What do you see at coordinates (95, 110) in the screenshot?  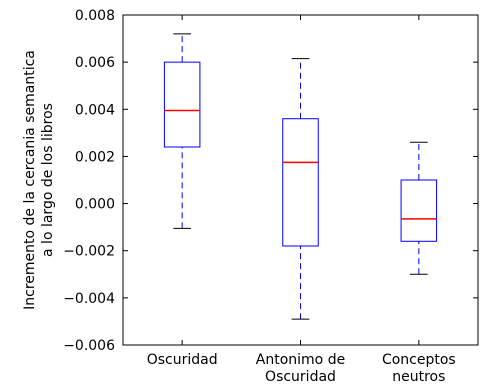 I see `y-tick-label: 0.004` at bounding box center [95, 110].